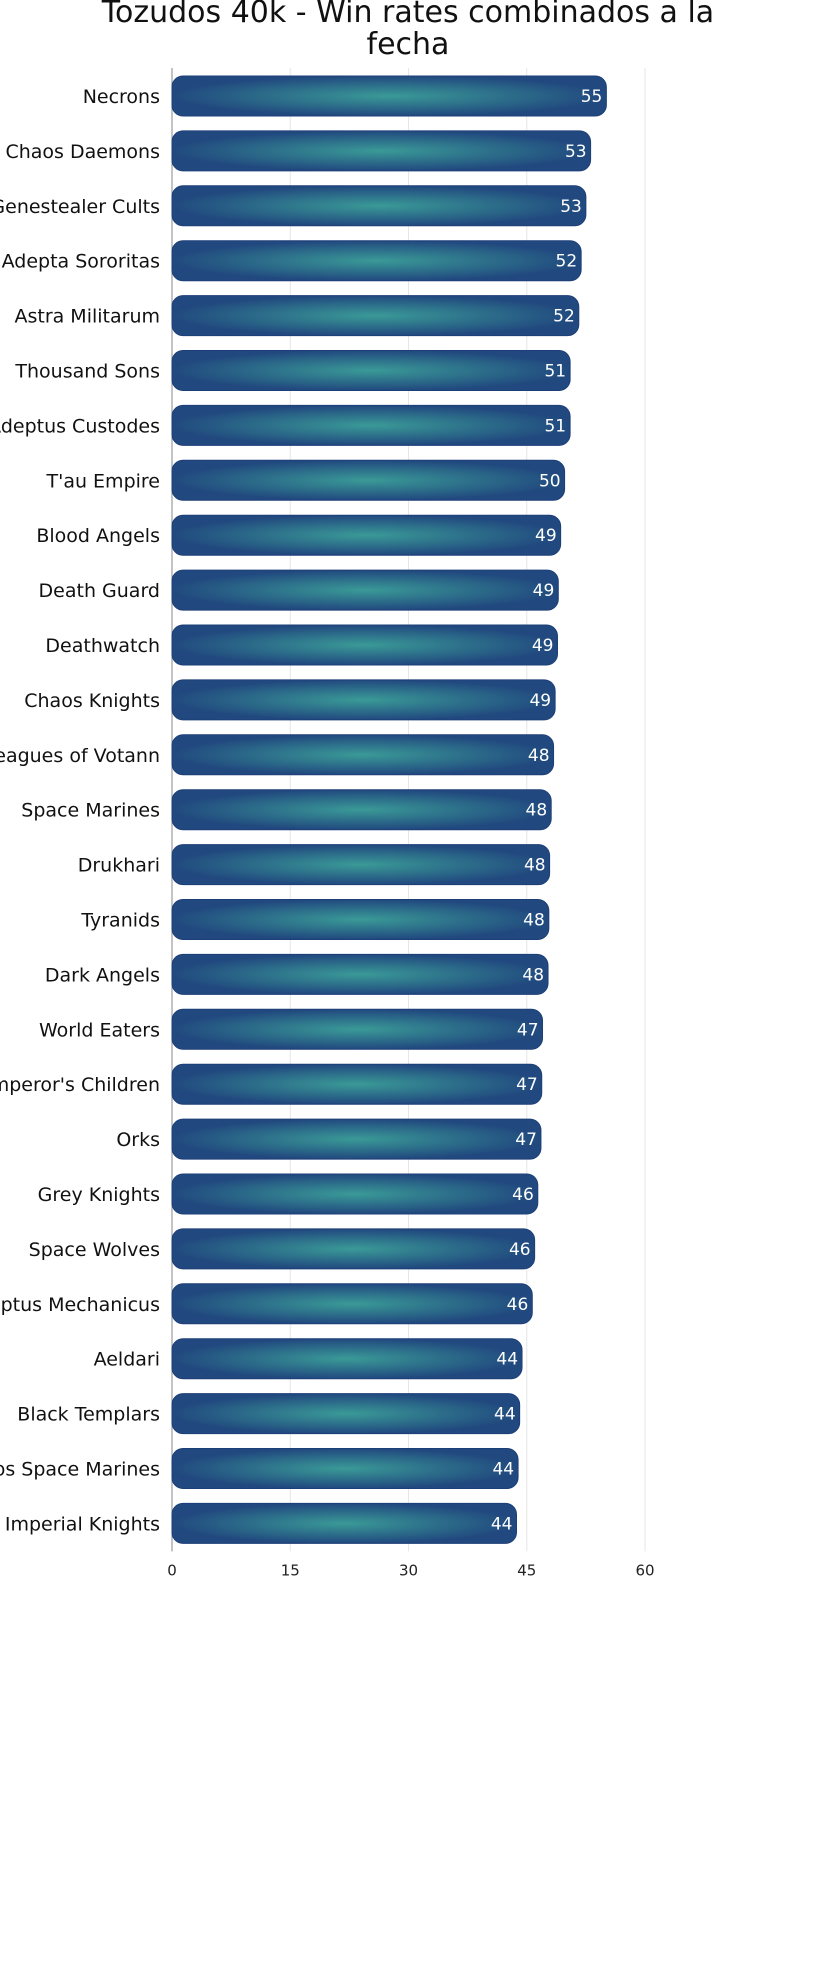 This screenshot has width=820, height=1966. I want to click on category-label: Tyranids, so click(120, 921).